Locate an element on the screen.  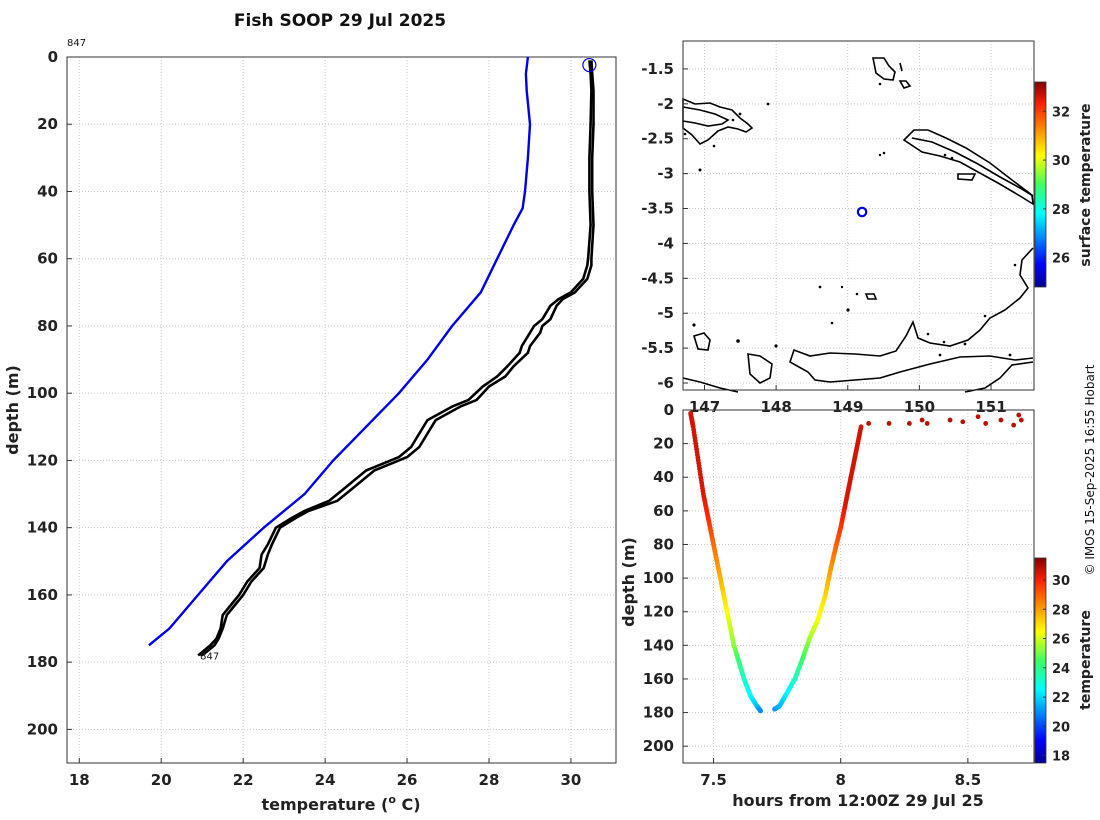
profile-x-tick-label: 26 is located at coordinates (407, 780).